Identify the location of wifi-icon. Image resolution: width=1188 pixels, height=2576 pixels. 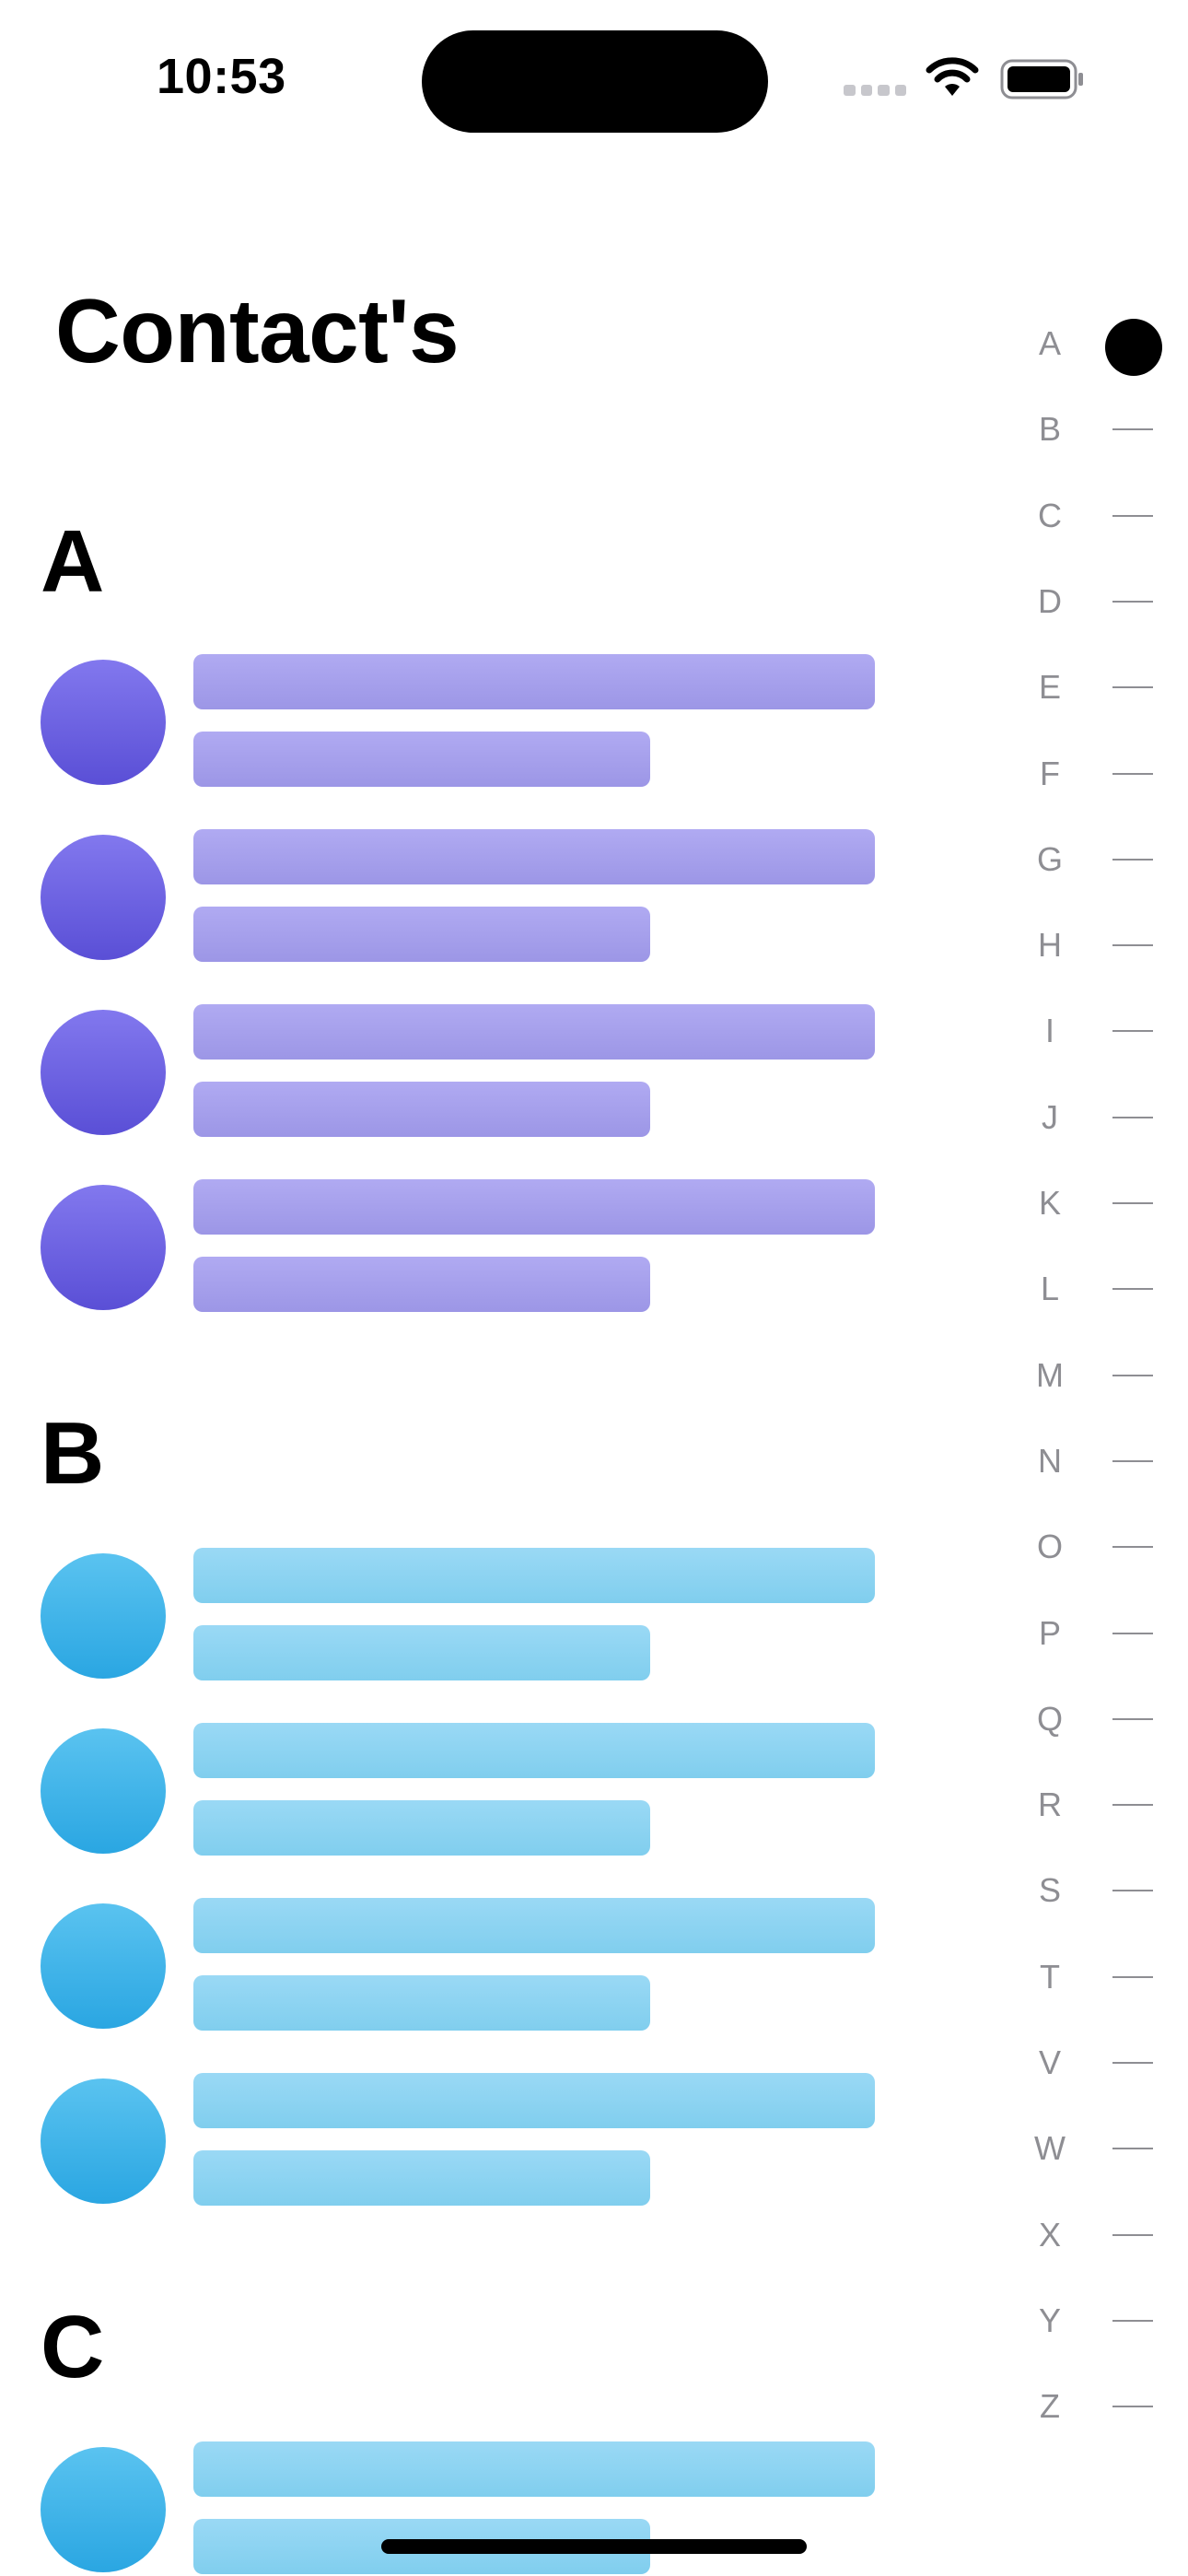
(952, 76).